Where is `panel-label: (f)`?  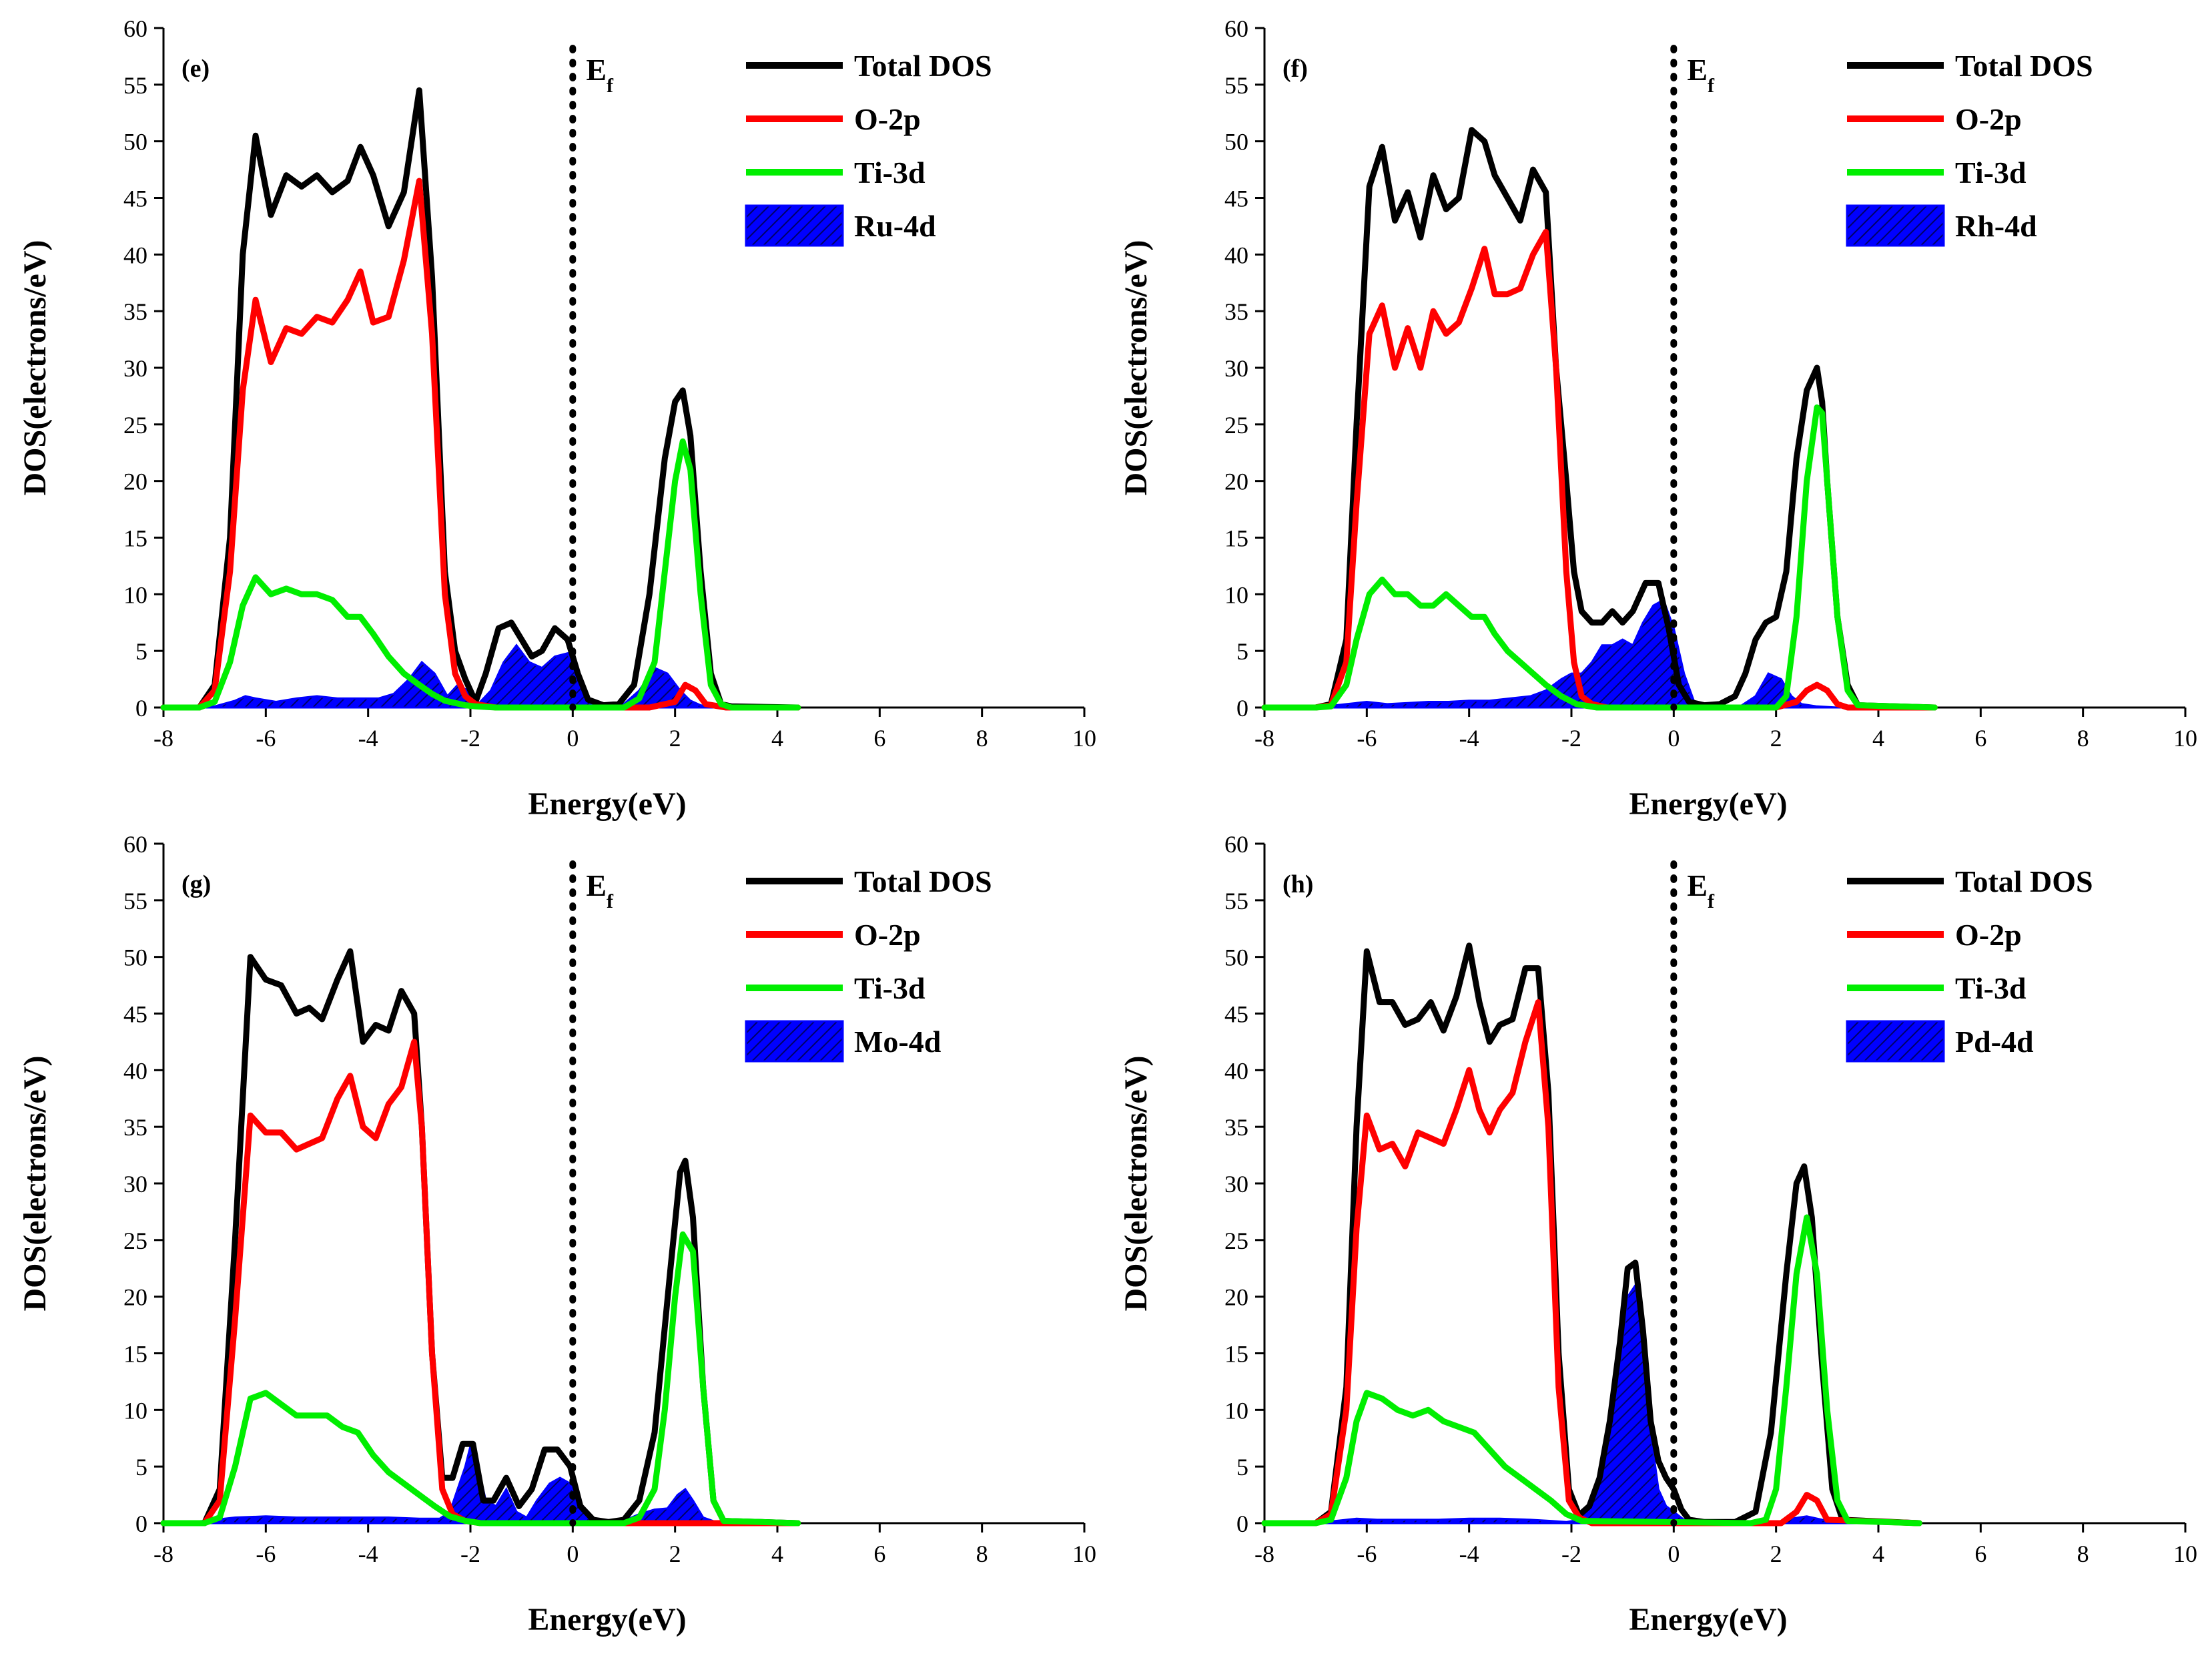
panel-label: (f) is located at coordinates (1295, 69).